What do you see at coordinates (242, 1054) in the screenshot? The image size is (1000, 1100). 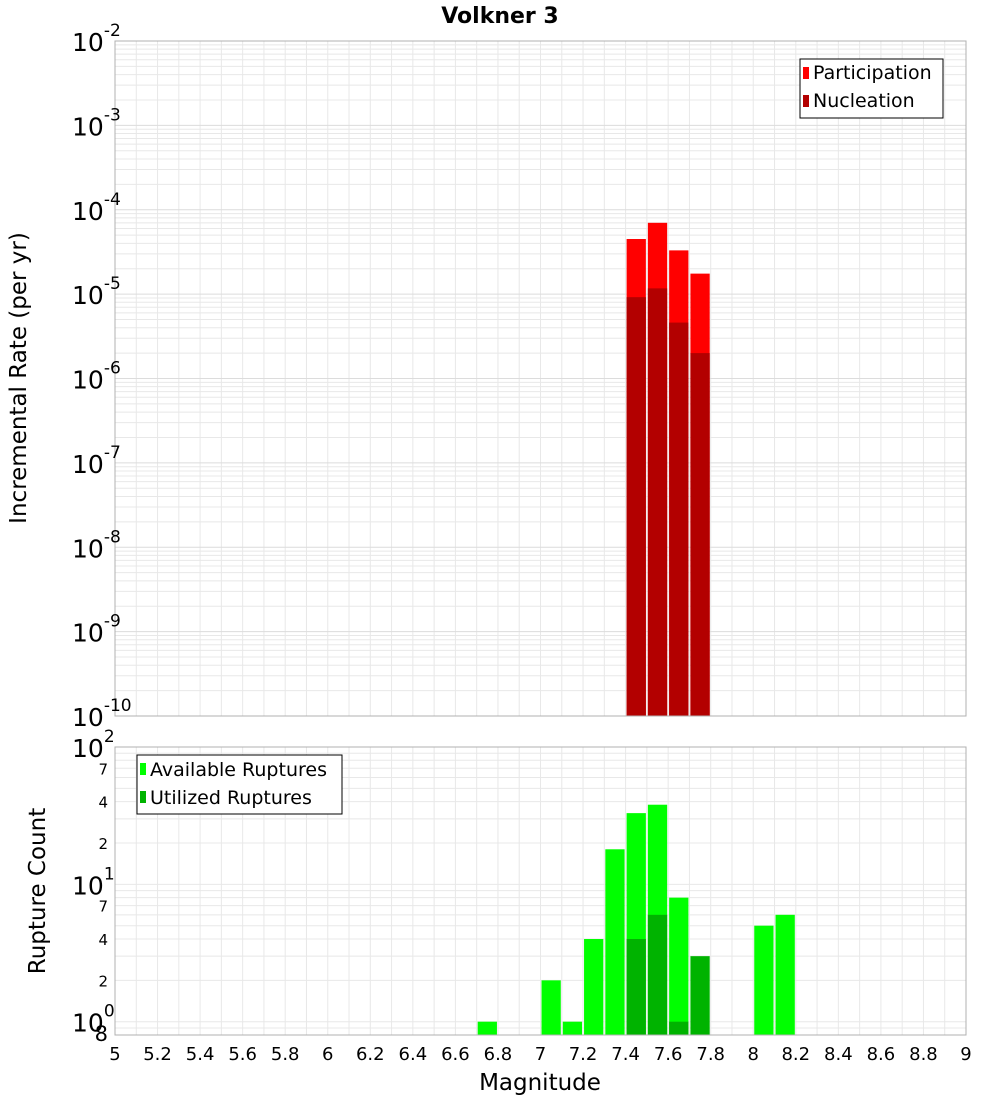 I see `x-tick-label: 5.6` at bounding box center [242, 1054].